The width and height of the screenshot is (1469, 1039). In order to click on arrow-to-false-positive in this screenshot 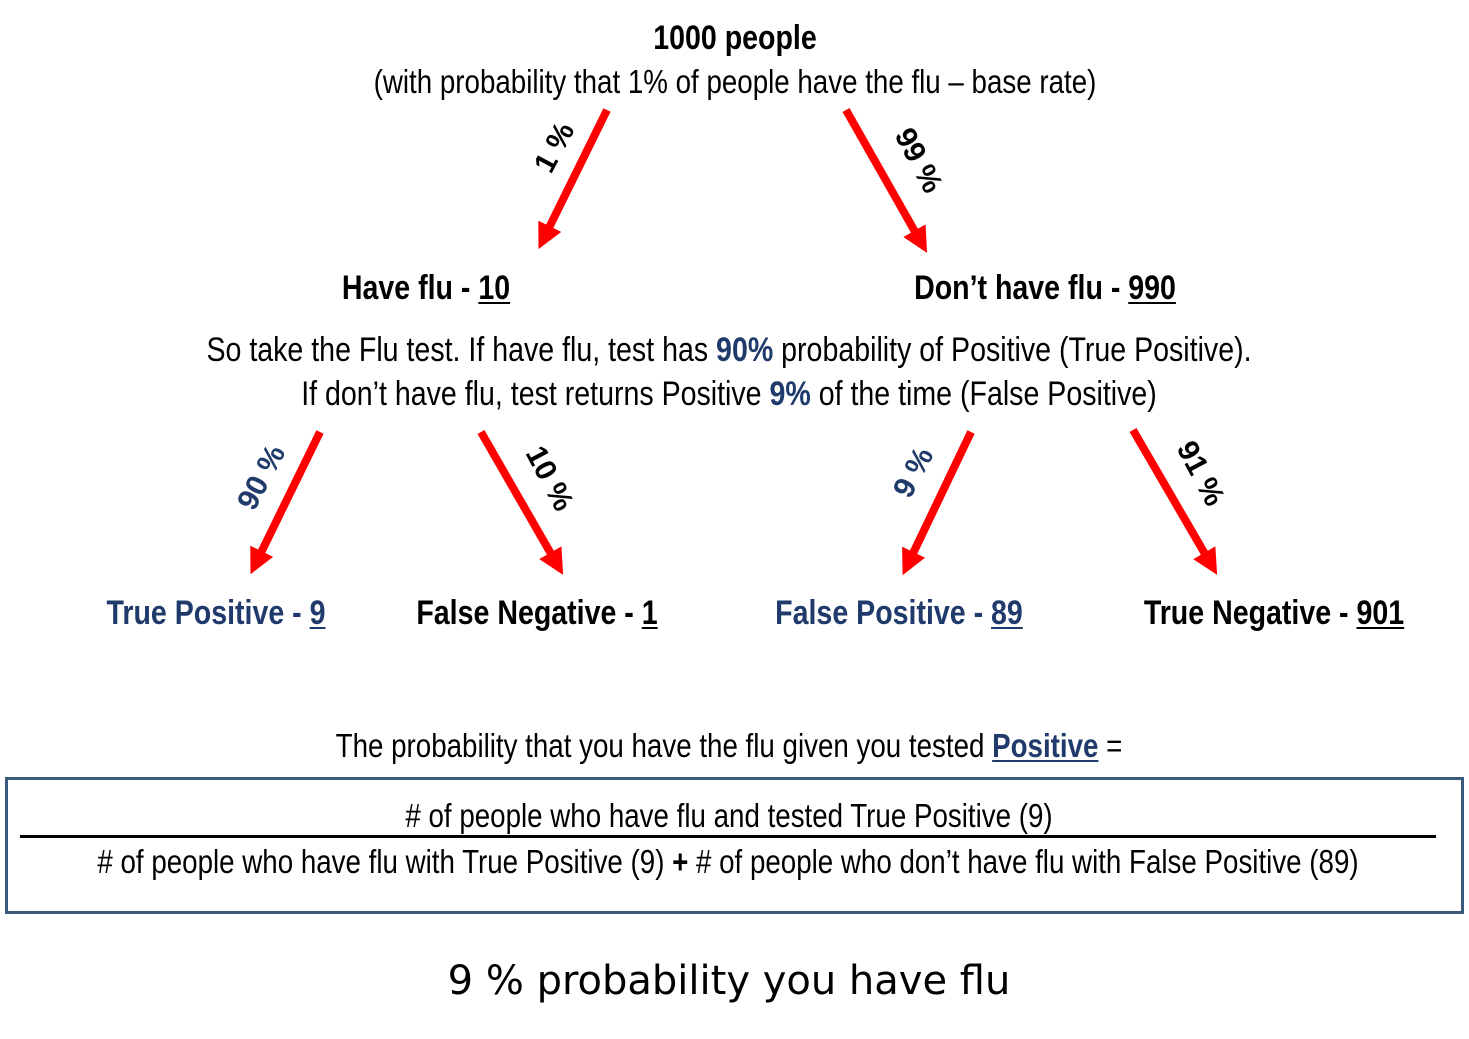, I will do `click(938, 503)`.